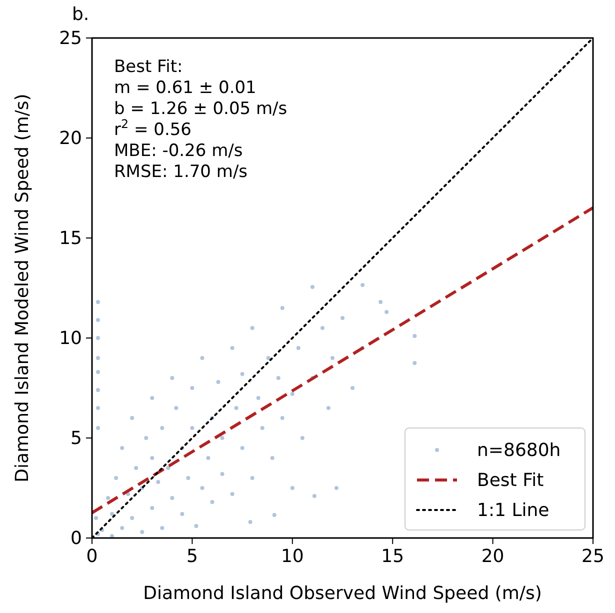  I want to click on x-tick-label: 20, so click(492, 556).